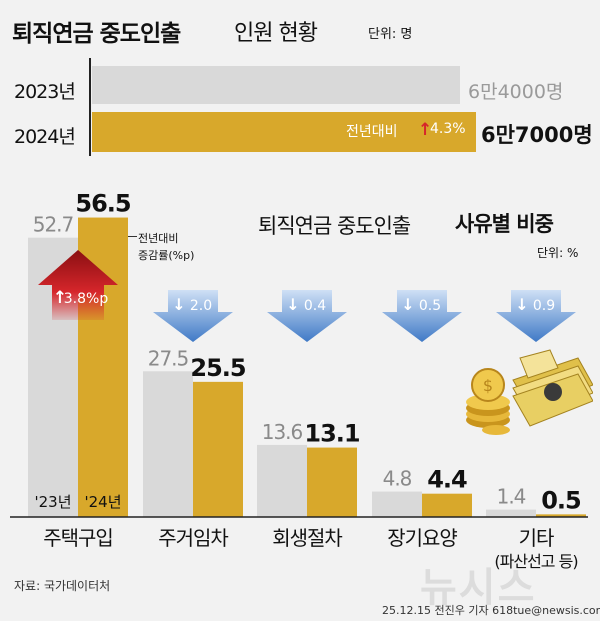  I want to click on category-label-2: 회생절차, so click(307, 538).